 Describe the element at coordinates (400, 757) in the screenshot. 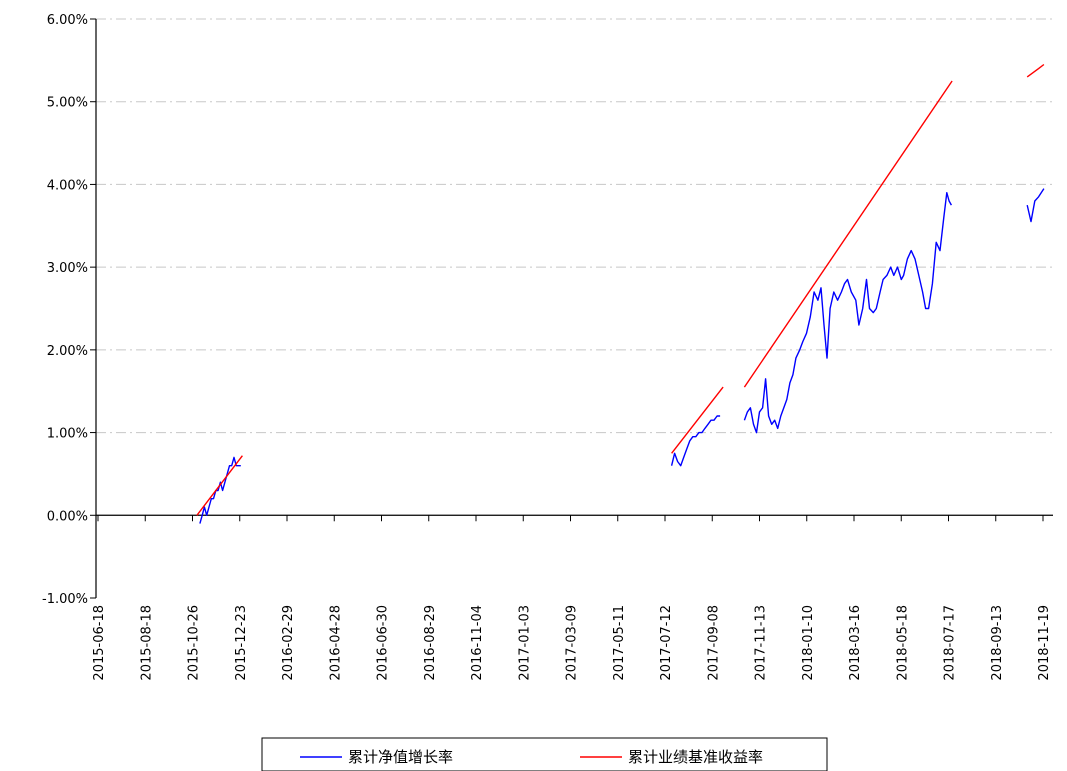

I see `legend-label-0: 累计净值增长率` at that location.